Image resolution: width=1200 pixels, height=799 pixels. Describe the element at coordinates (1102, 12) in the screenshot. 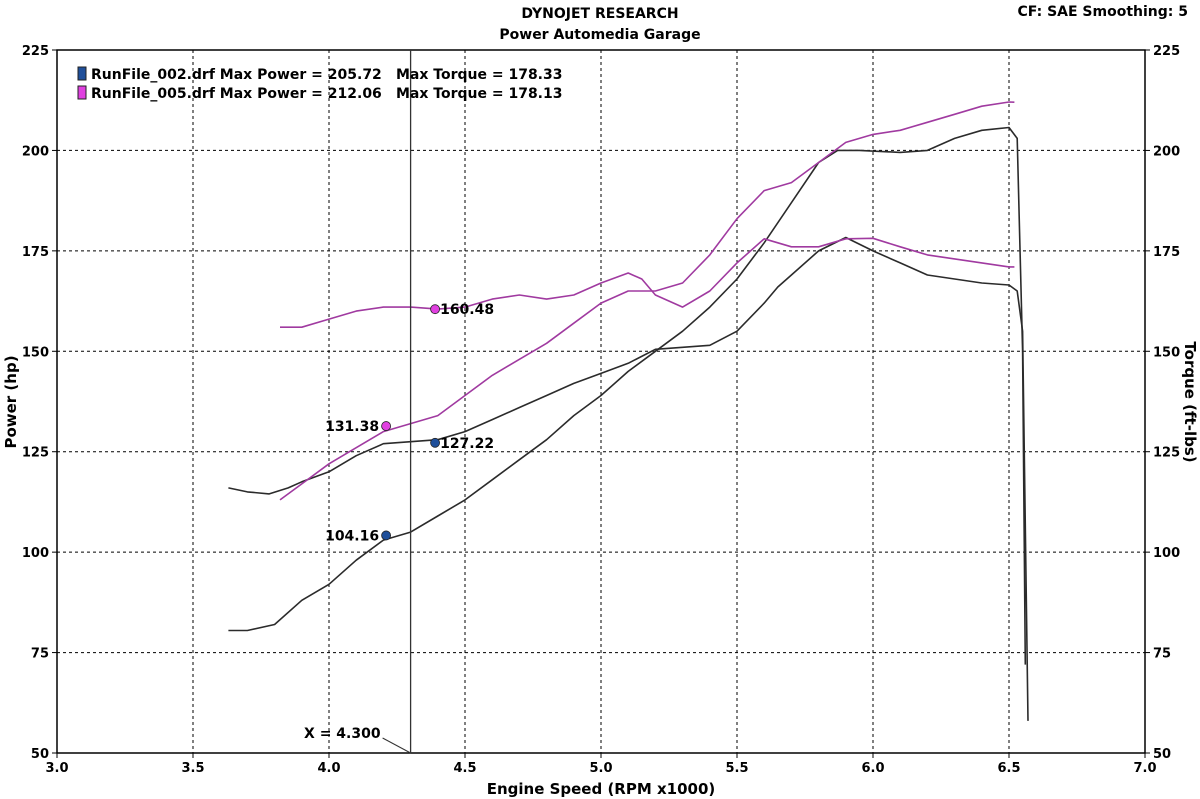

I see `correction-factor-readout: CF: SAE Smoothing: 5` at that location.